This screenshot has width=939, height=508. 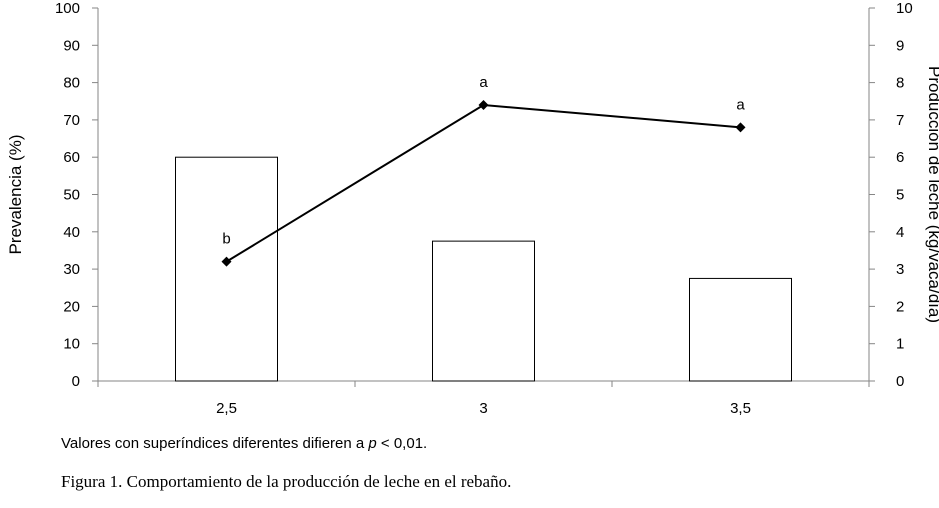 I want to click on x-tick-label: 3, so click(x=483, y=408).